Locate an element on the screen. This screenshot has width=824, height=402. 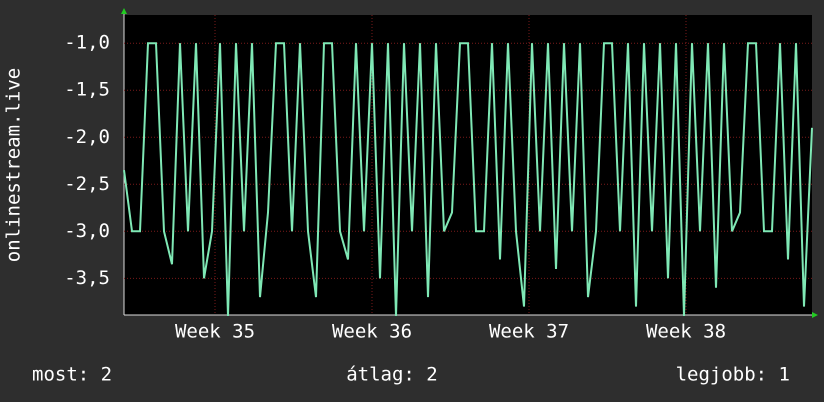
y-tick-label: -2,0 is located at coordinates (87, 137).